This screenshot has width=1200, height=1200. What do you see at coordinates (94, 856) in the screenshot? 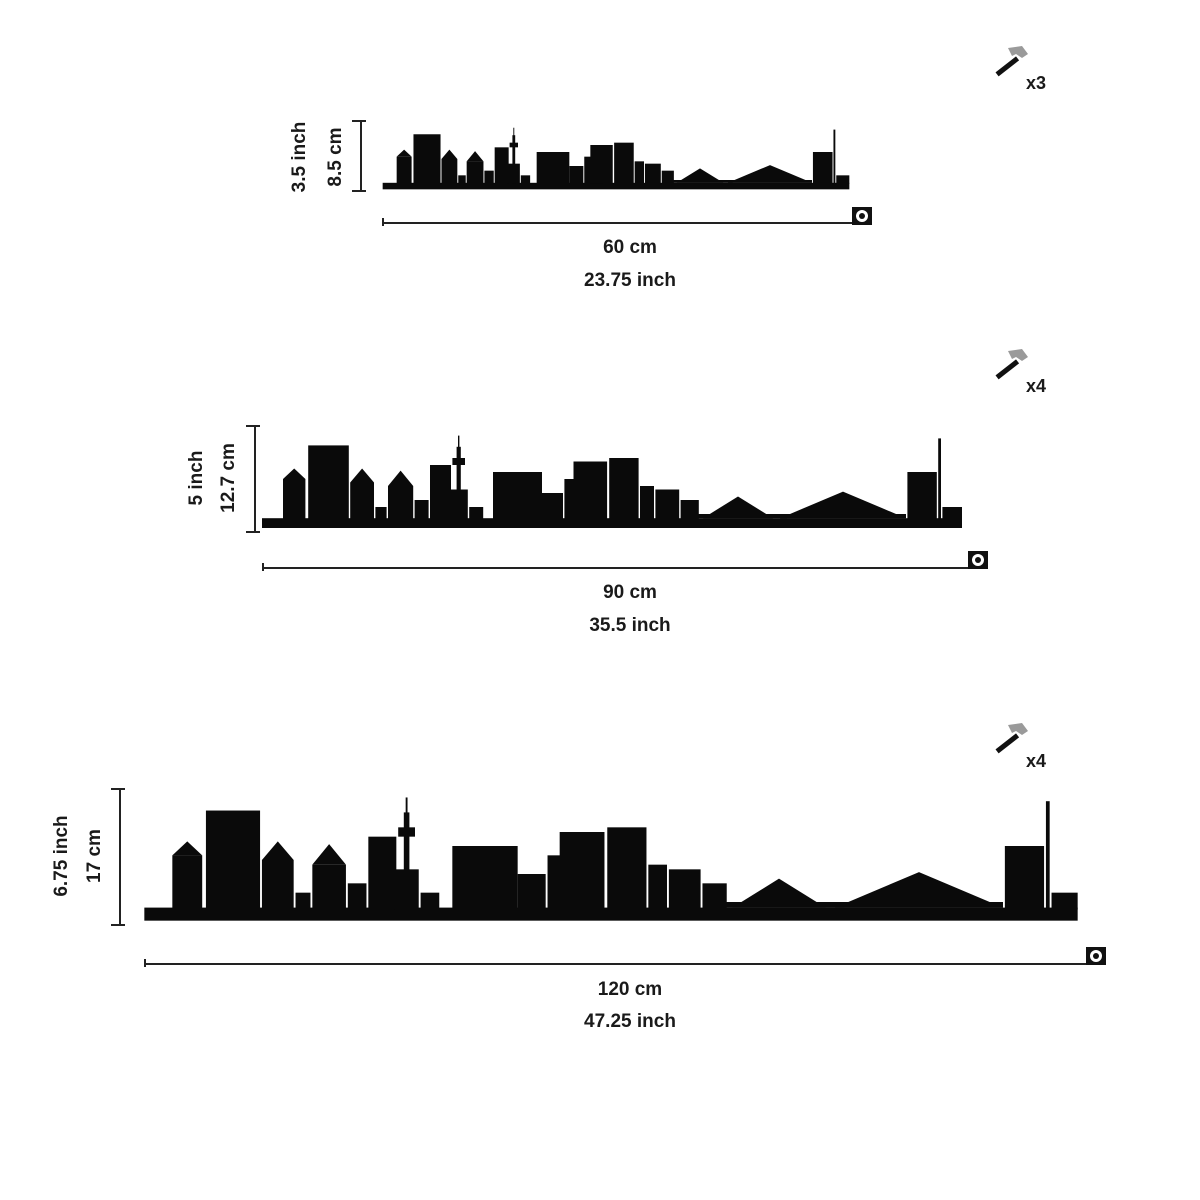
I see `height-cm-label: 17 cm` at bounding box center [94, 856].